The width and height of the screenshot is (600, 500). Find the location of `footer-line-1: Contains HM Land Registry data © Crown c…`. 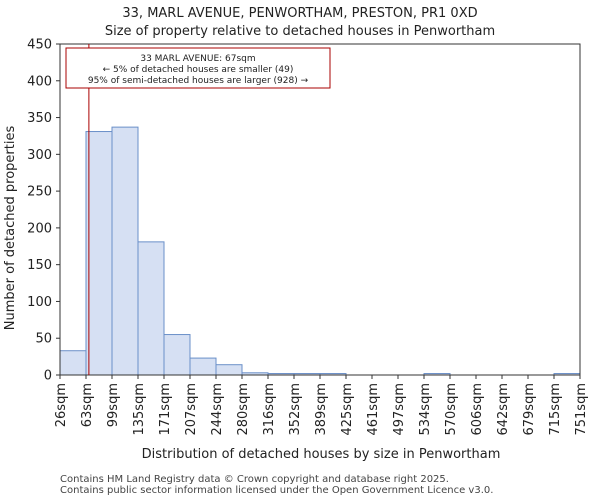

footer-line-1: Contains HM Land Registry data © Crown c… is located at coordinates (254, 479).